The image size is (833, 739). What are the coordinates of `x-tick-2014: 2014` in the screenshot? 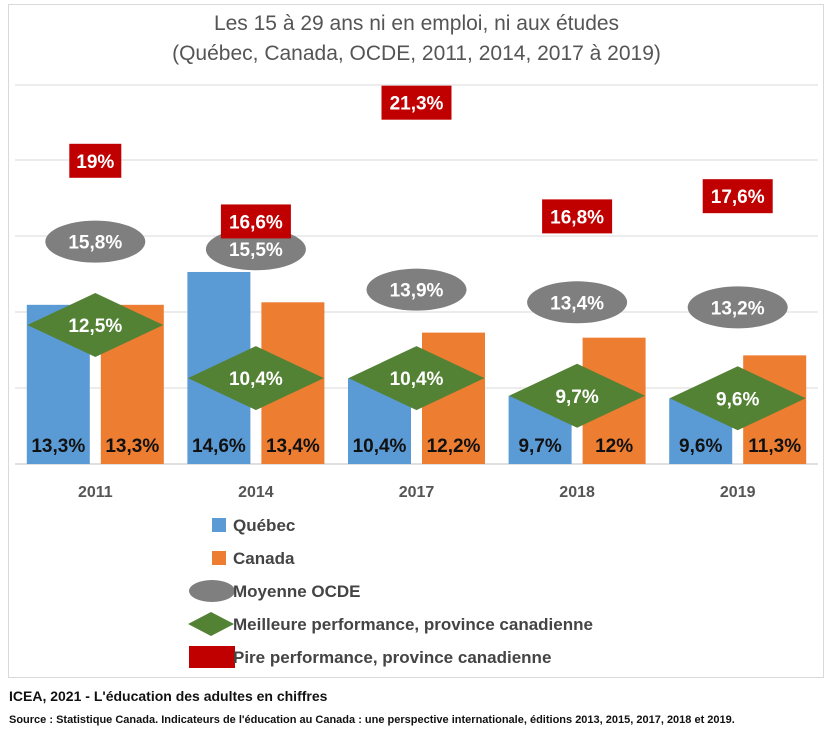 It's located at (256, 492).